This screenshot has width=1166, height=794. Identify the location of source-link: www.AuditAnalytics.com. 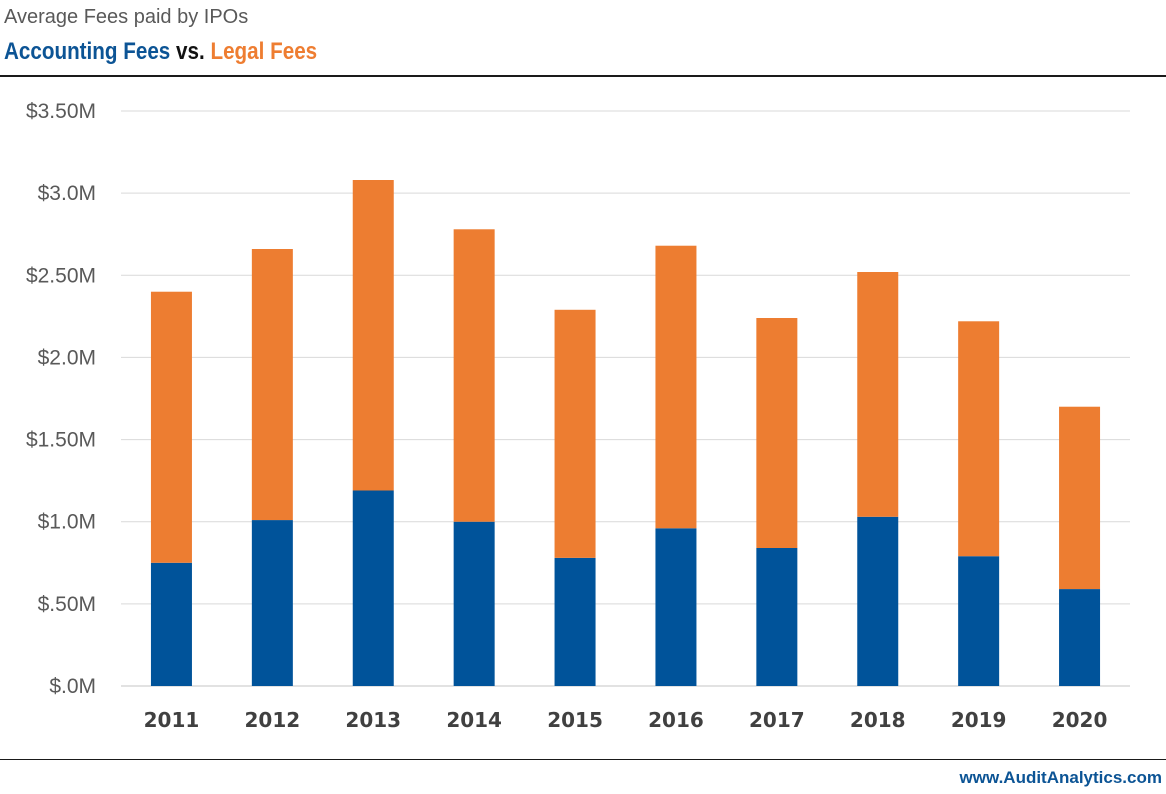
(1060, 777).